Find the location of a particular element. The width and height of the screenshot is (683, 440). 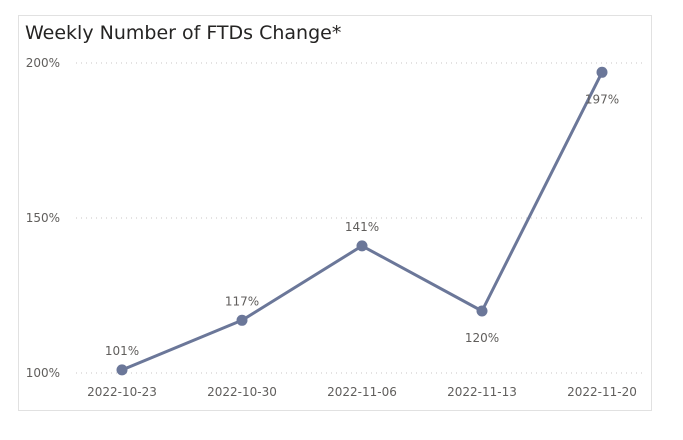

y-tick-label: 100% is located at coordinates (43, 373).